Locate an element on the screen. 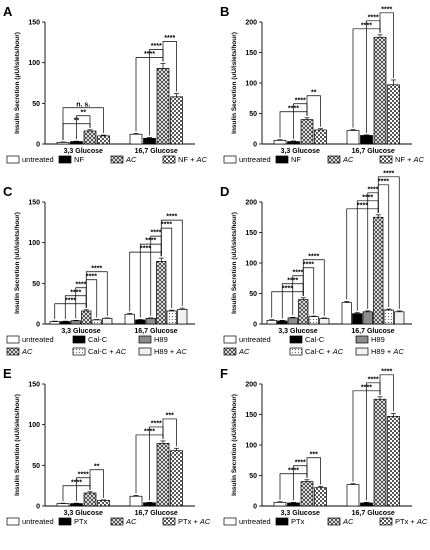 The image size is (430, 550). panel-letter: E is located at coordinates (7, 373).